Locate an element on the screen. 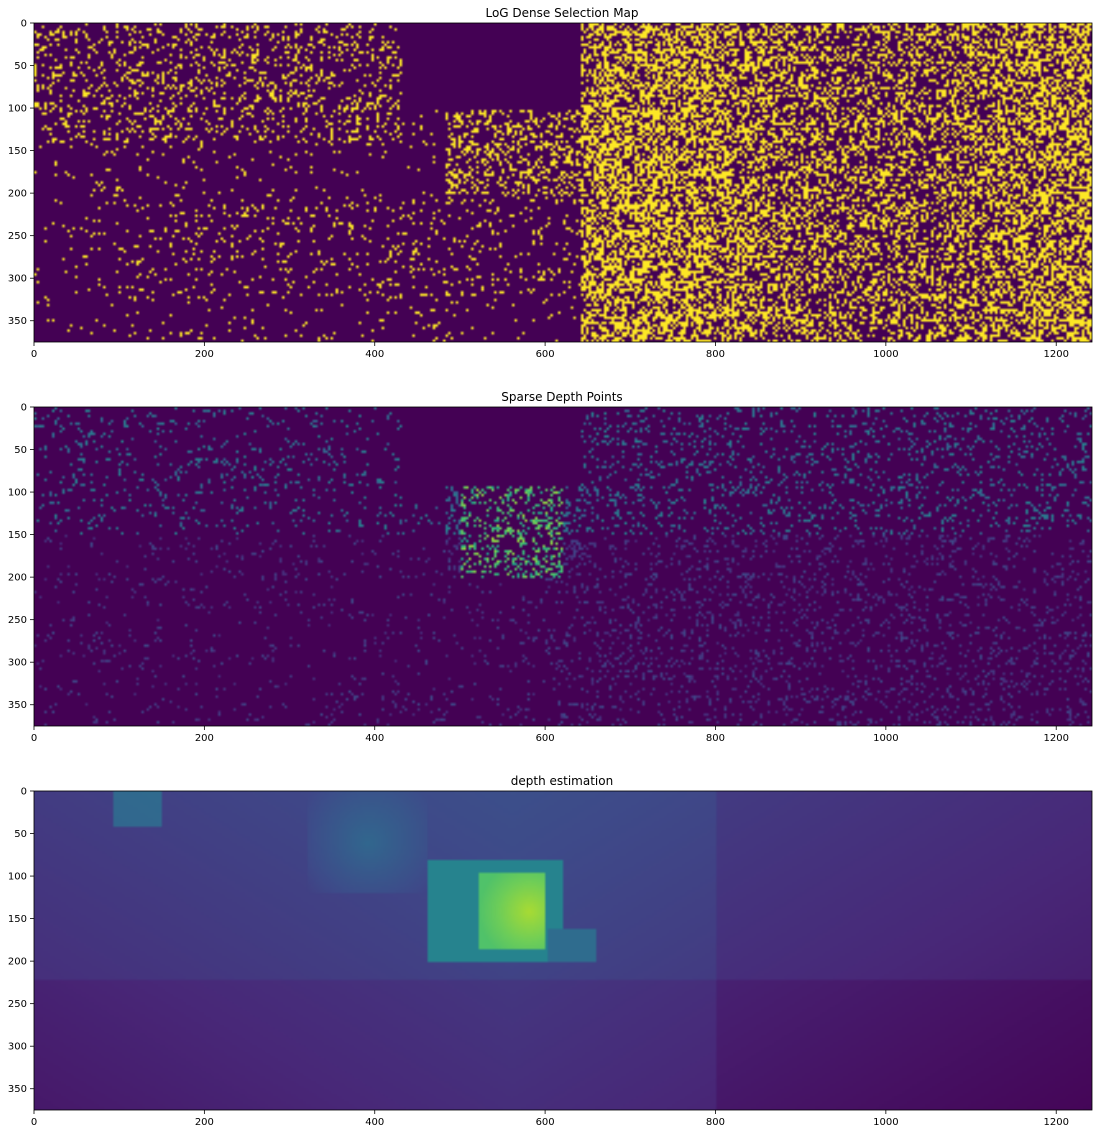 The image size is (1099, 1134). panel-title: LoG Dense Selection Map is located at coordinates (561, 13).